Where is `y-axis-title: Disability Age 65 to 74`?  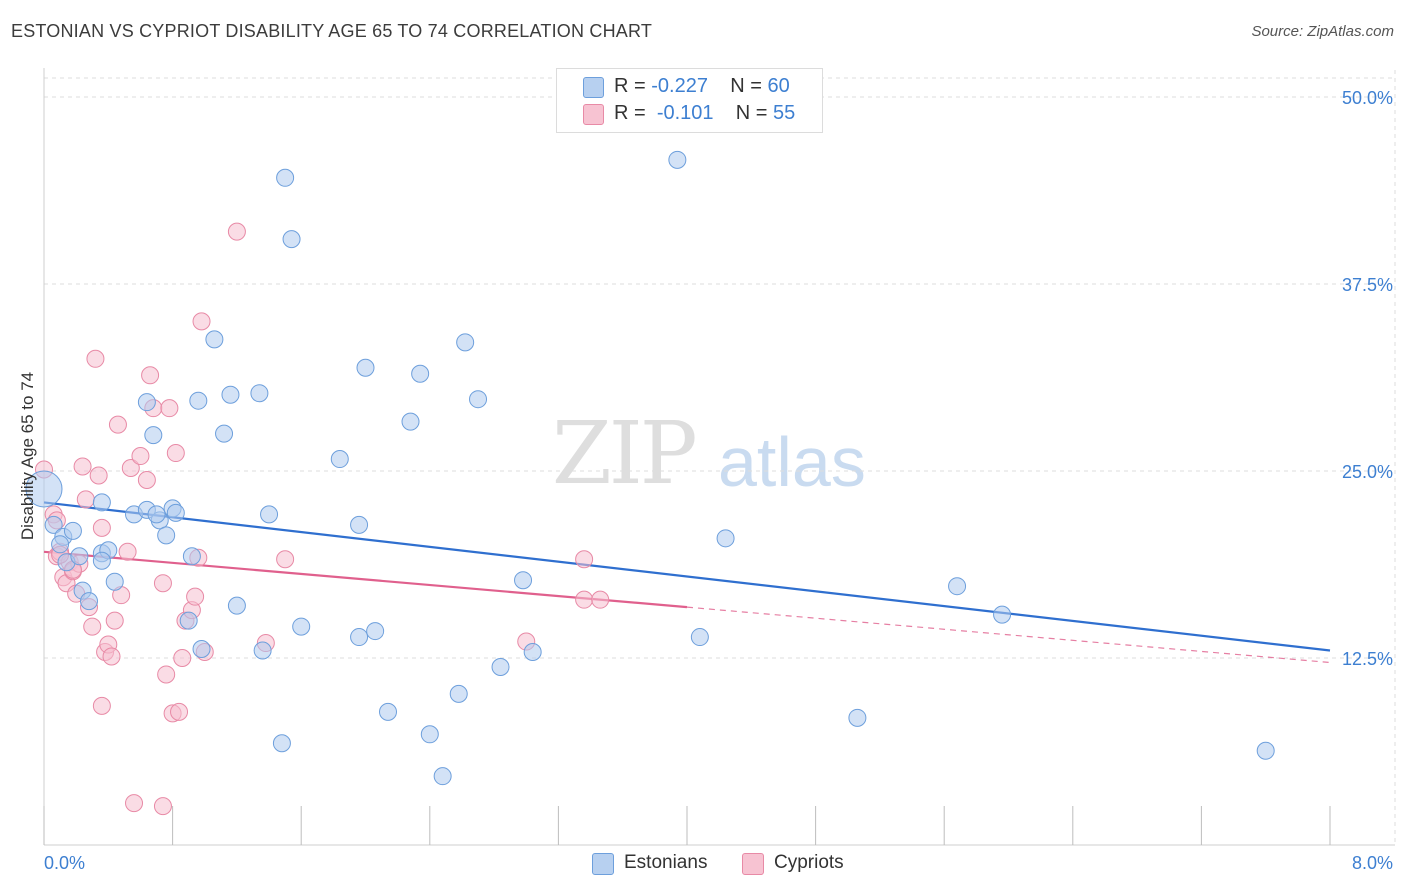 y-axis-title: Disability Age 65 to 74 is located at coordinates (27, 456).